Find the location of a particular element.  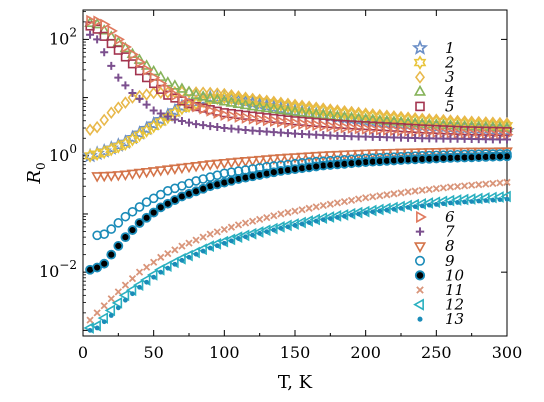

y-axis-label-main: R is located at coordinates (34, 177).